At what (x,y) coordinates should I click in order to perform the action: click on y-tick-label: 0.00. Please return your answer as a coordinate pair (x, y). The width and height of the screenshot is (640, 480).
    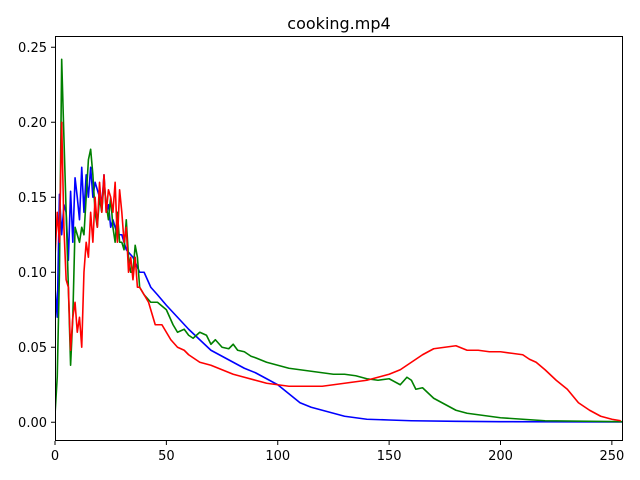
    Looking at the image, I should click on (32, 423).